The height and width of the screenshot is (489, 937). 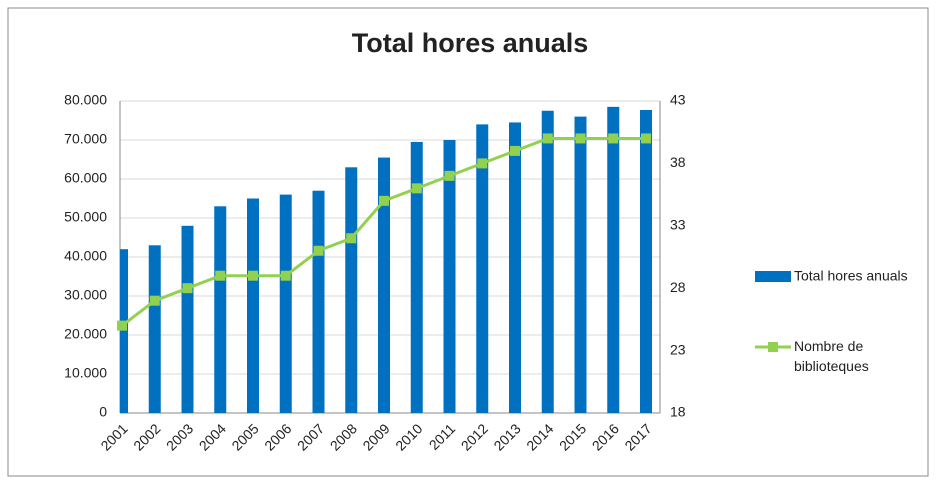 I want to click on y-tick-label: 50.000, so click(x=85, y=217).